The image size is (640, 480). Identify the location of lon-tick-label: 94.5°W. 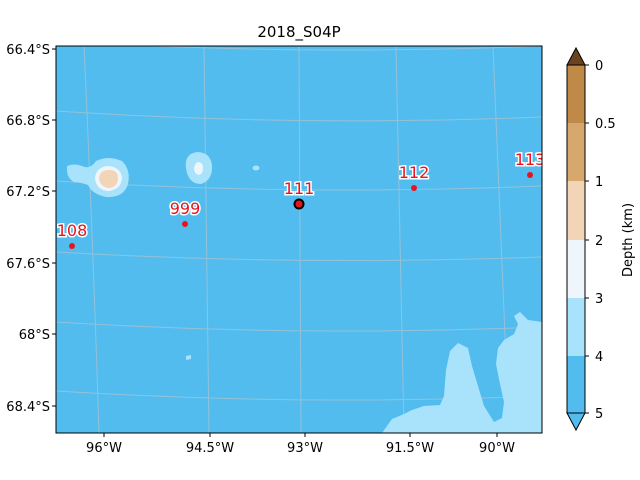
(210, 448).